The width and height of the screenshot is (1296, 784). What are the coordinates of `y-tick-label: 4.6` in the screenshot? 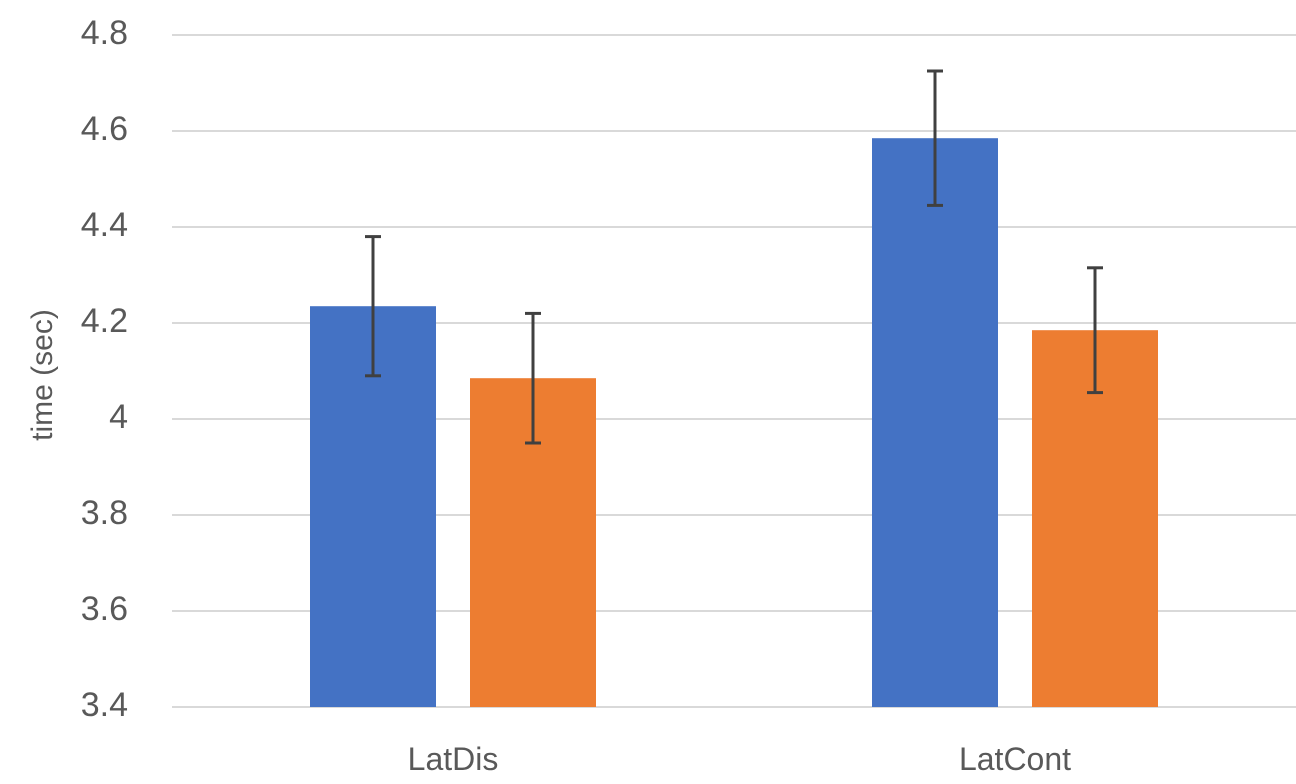 It's located at (104, 129).